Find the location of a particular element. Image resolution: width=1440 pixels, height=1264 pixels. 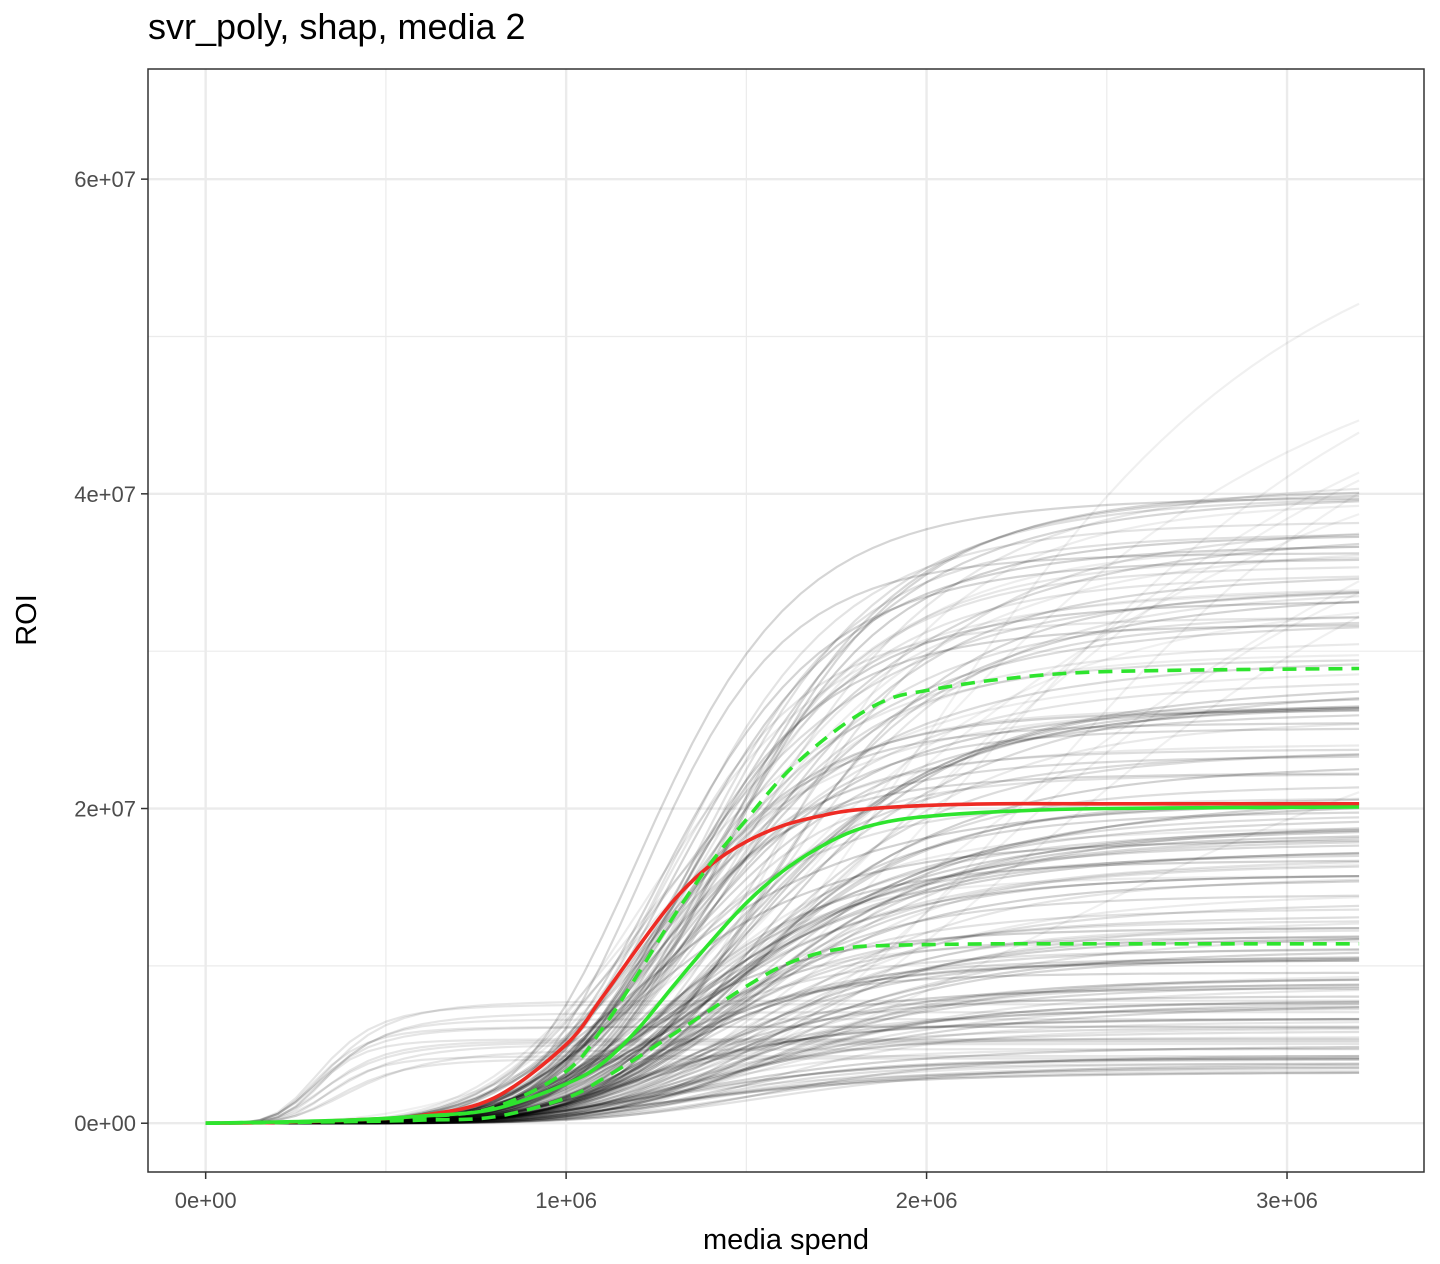

y-tick-label: 0e+00 is located at coordinates (105, 1123).